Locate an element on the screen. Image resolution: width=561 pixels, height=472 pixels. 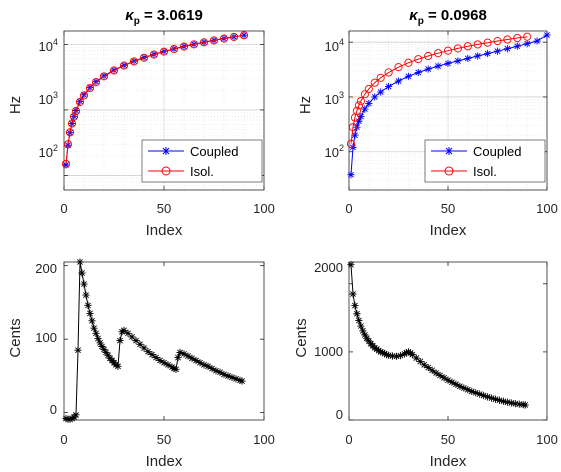
y-tick-labels: 102 103 104 is located at coordinates (48, 98).